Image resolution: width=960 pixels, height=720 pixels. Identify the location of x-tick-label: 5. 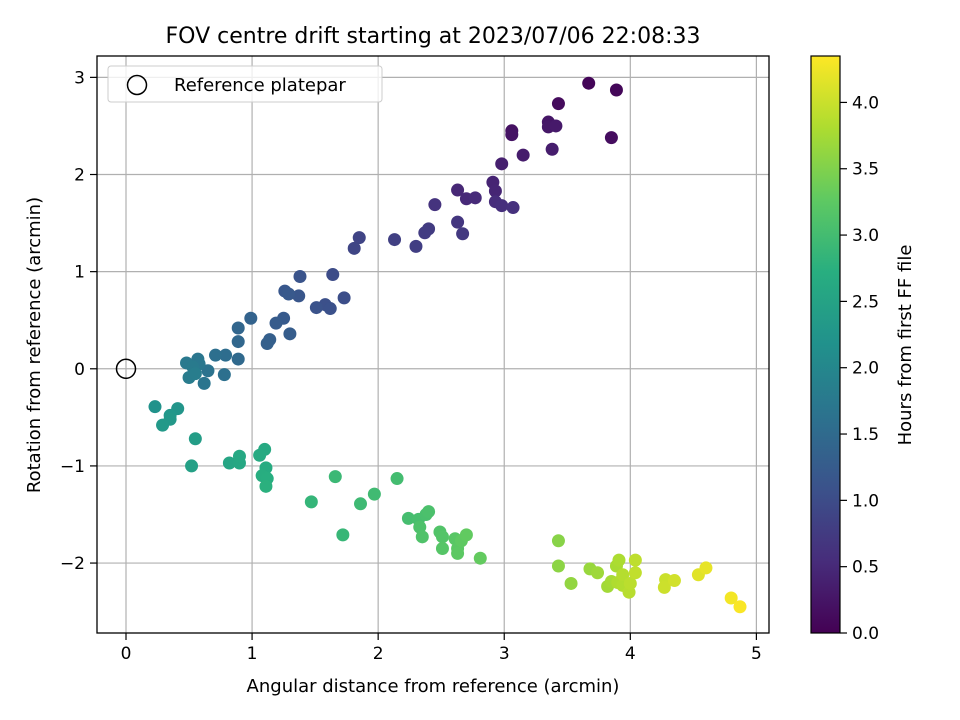
(756, 654).